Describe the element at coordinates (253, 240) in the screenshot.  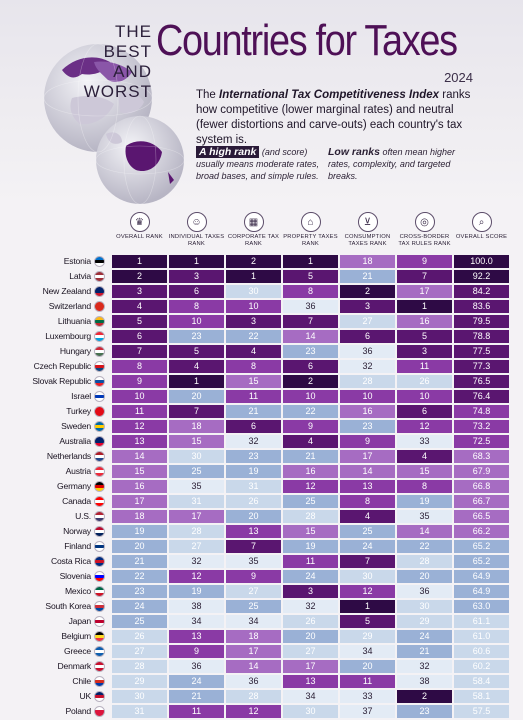
I see `column-header-label: CORPORATE TAX RANK` at that location.